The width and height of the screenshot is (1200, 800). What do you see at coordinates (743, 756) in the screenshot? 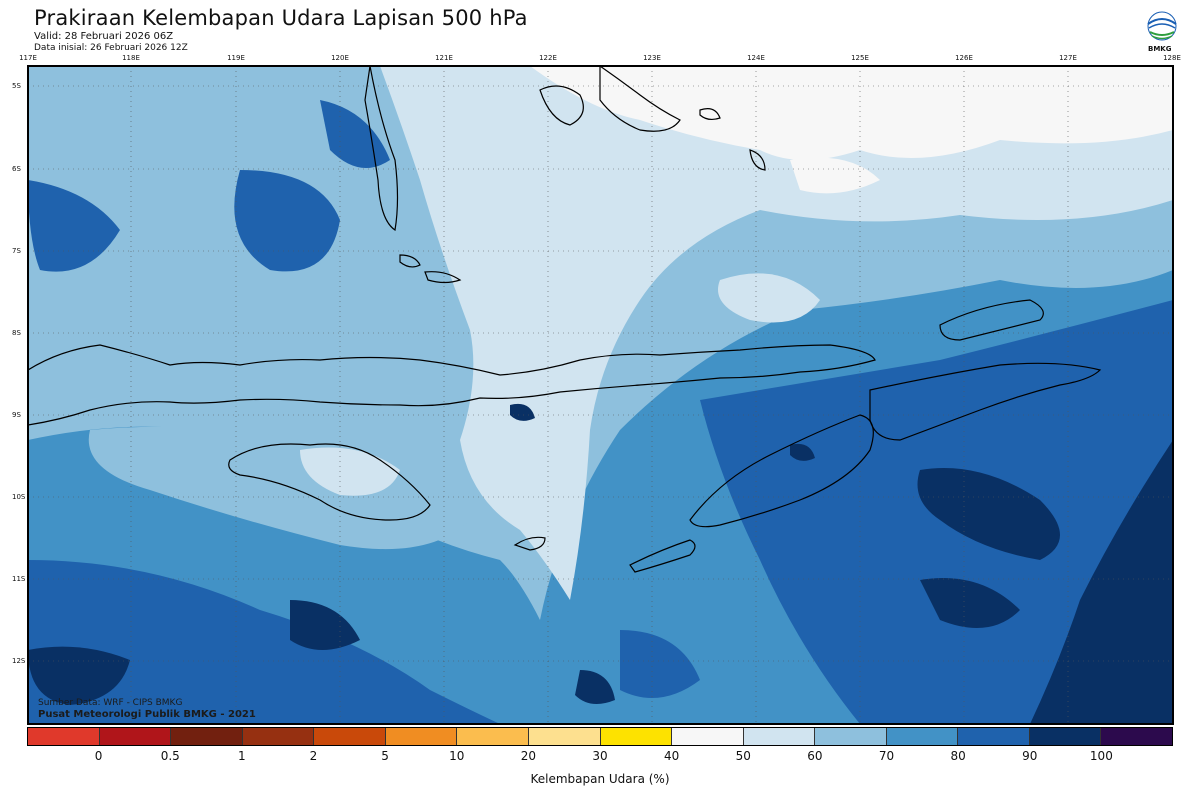
I see `colorbar-label: 50` at bounding box center [743, 756].